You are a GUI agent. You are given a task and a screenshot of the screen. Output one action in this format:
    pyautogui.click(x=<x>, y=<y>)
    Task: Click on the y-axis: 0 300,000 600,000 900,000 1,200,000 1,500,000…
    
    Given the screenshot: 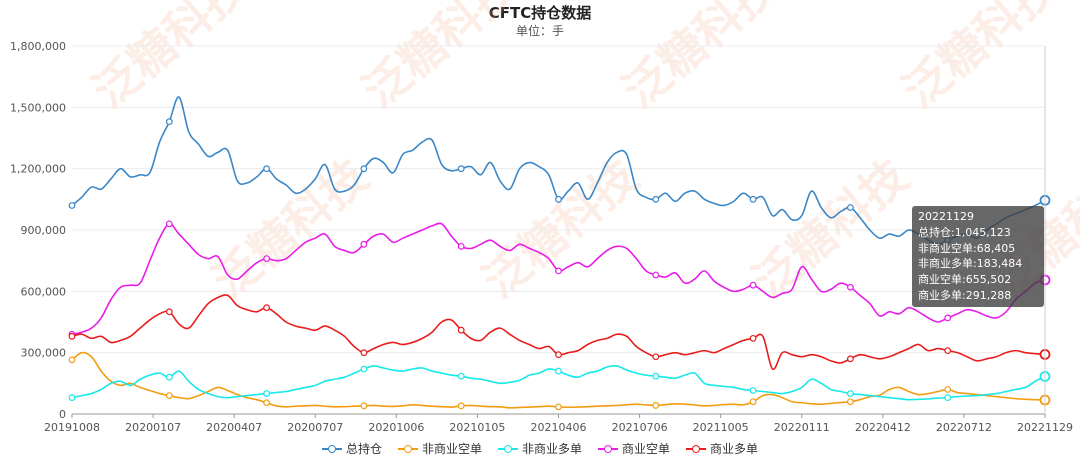 What is the action you would take?
    pyautogui.click(x=38, y=230)
    